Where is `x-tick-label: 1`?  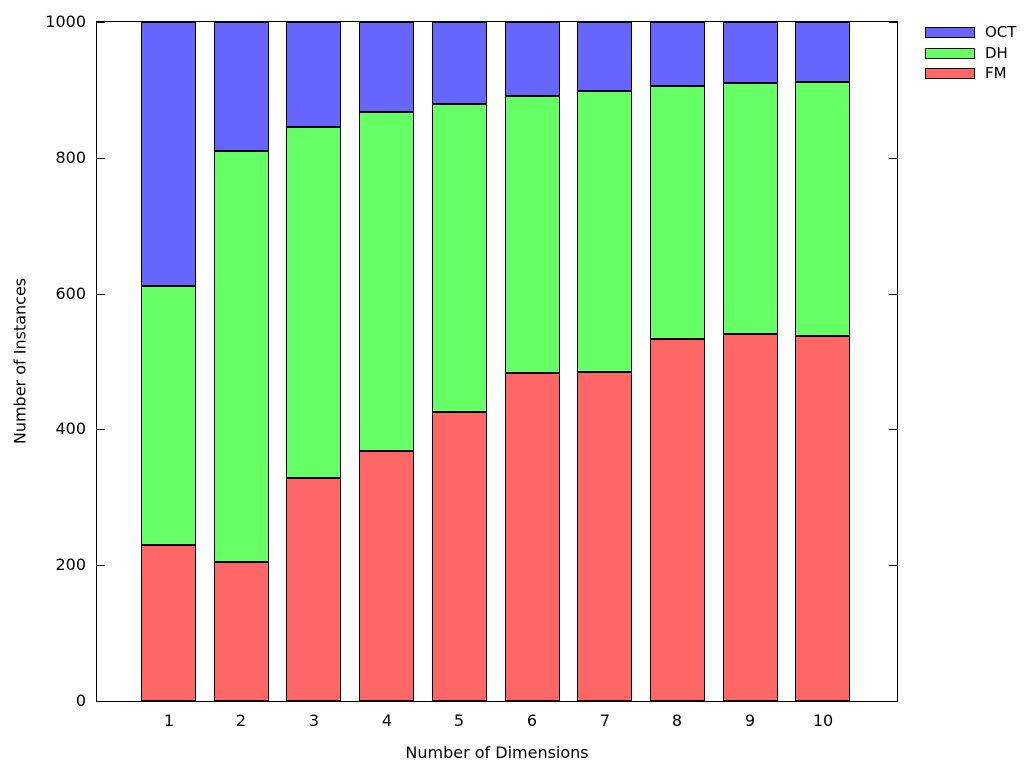 x-tick-label: 1 is located at coordinates (169, 720).